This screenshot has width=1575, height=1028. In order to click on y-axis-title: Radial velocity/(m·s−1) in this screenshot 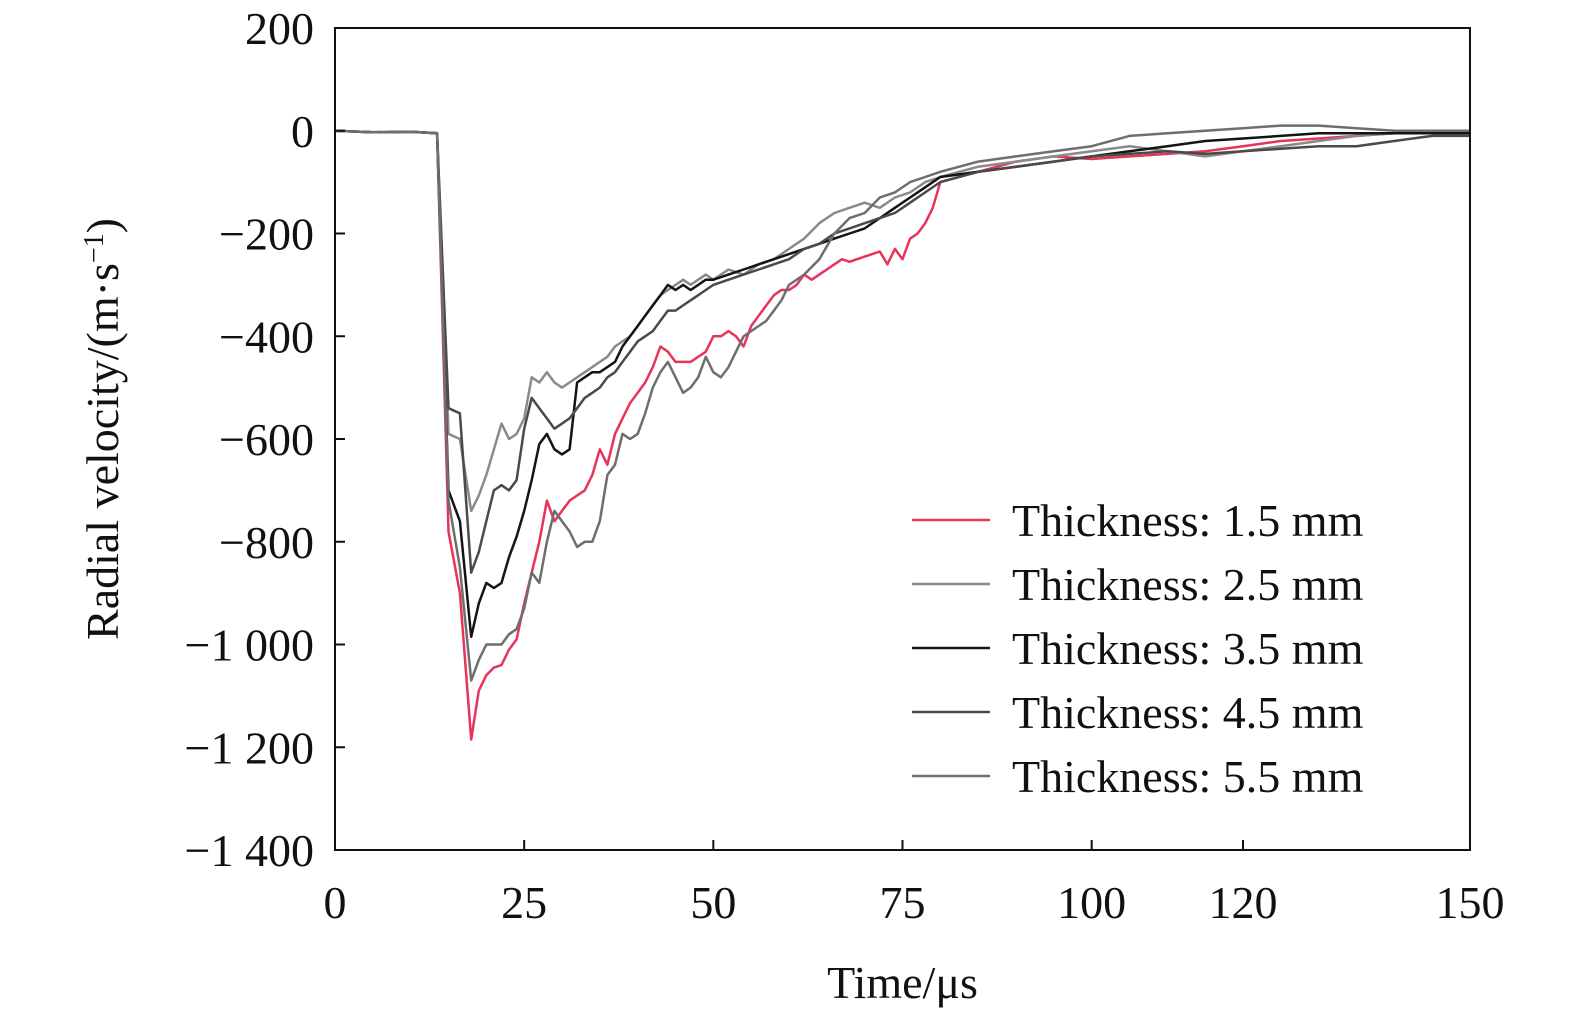, I will do `click(102, 429)`.